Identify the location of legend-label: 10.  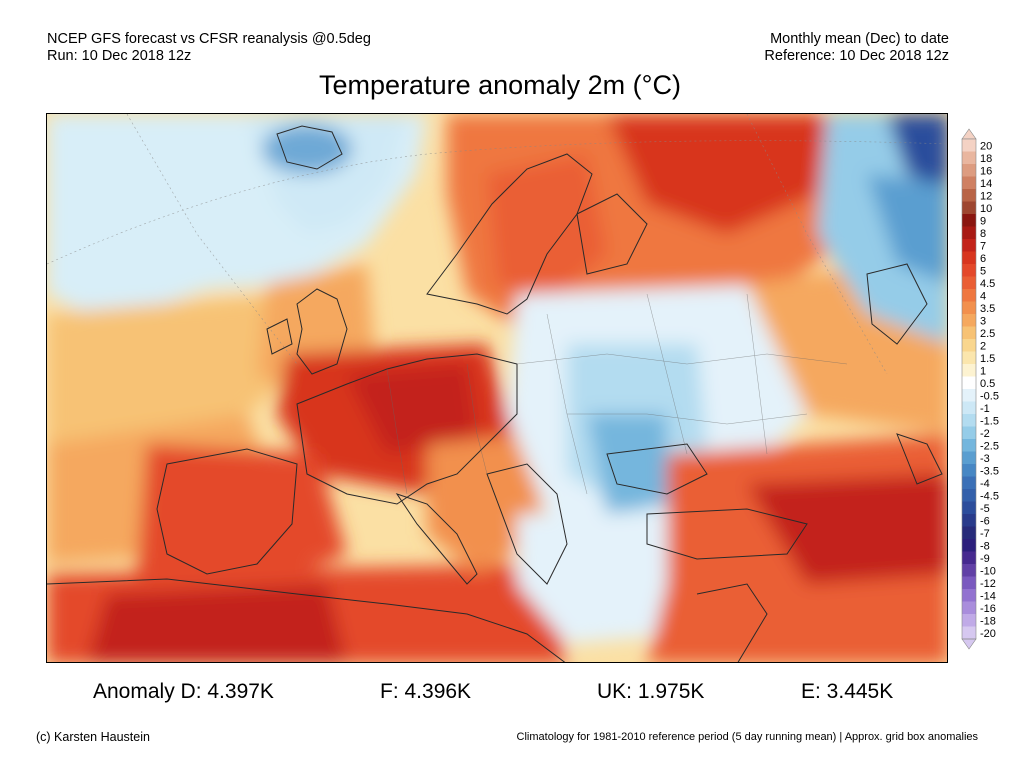
(986, 209).